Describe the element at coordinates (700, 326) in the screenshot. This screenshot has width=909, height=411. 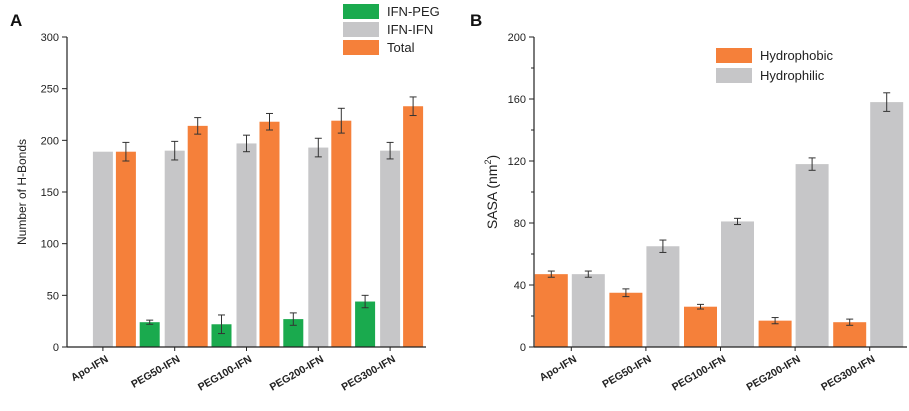
I see `bar-hydrophobic-peg100-ifn` at that location.